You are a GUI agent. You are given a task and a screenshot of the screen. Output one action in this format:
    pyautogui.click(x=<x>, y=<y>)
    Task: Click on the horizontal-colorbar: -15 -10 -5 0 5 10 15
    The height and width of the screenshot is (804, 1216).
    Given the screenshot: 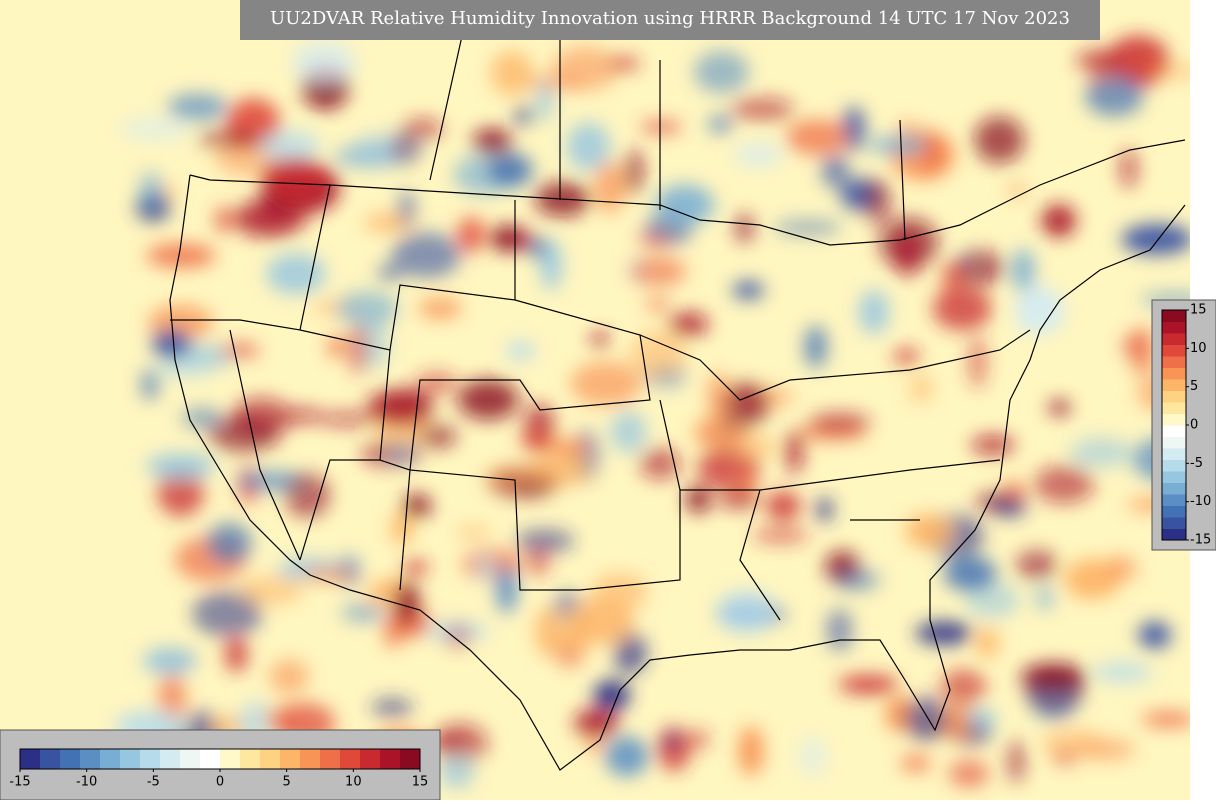 What is the action you would take?
    pyautogui.click(x=218, y=769)
    